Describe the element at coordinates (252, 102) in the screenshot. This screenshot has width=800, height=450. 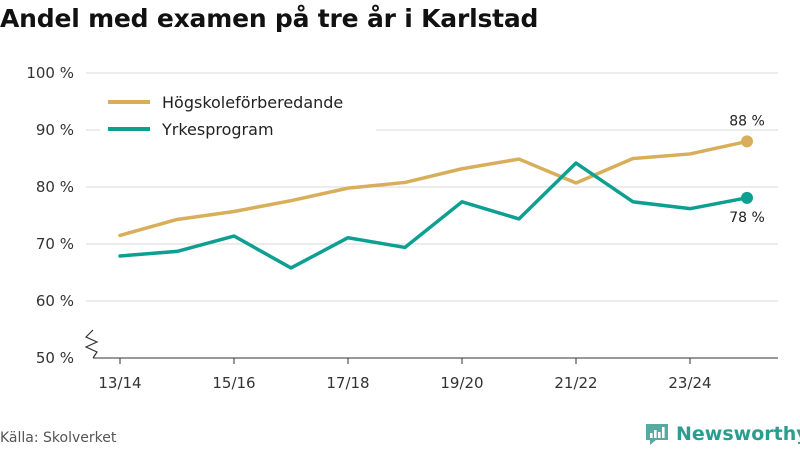
I see `legend-label: Högskoleförberedande` at that location.